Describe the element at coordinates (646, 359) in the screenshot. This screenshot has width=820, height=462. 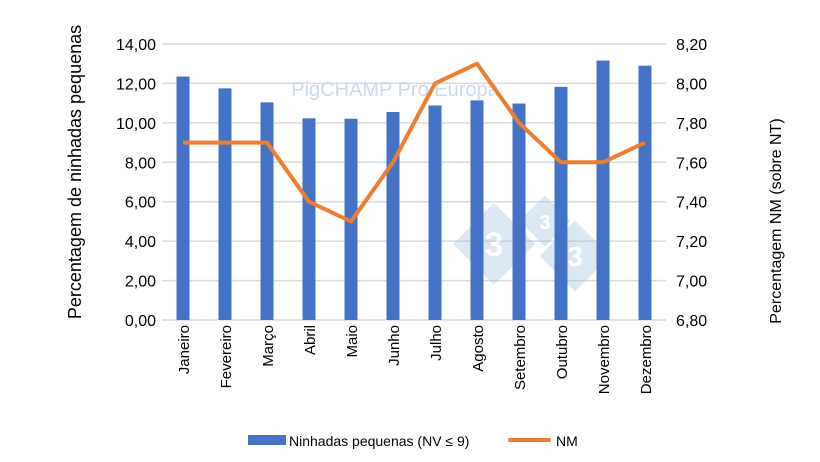
I see `x-tick-label: Dezembro` at that location.